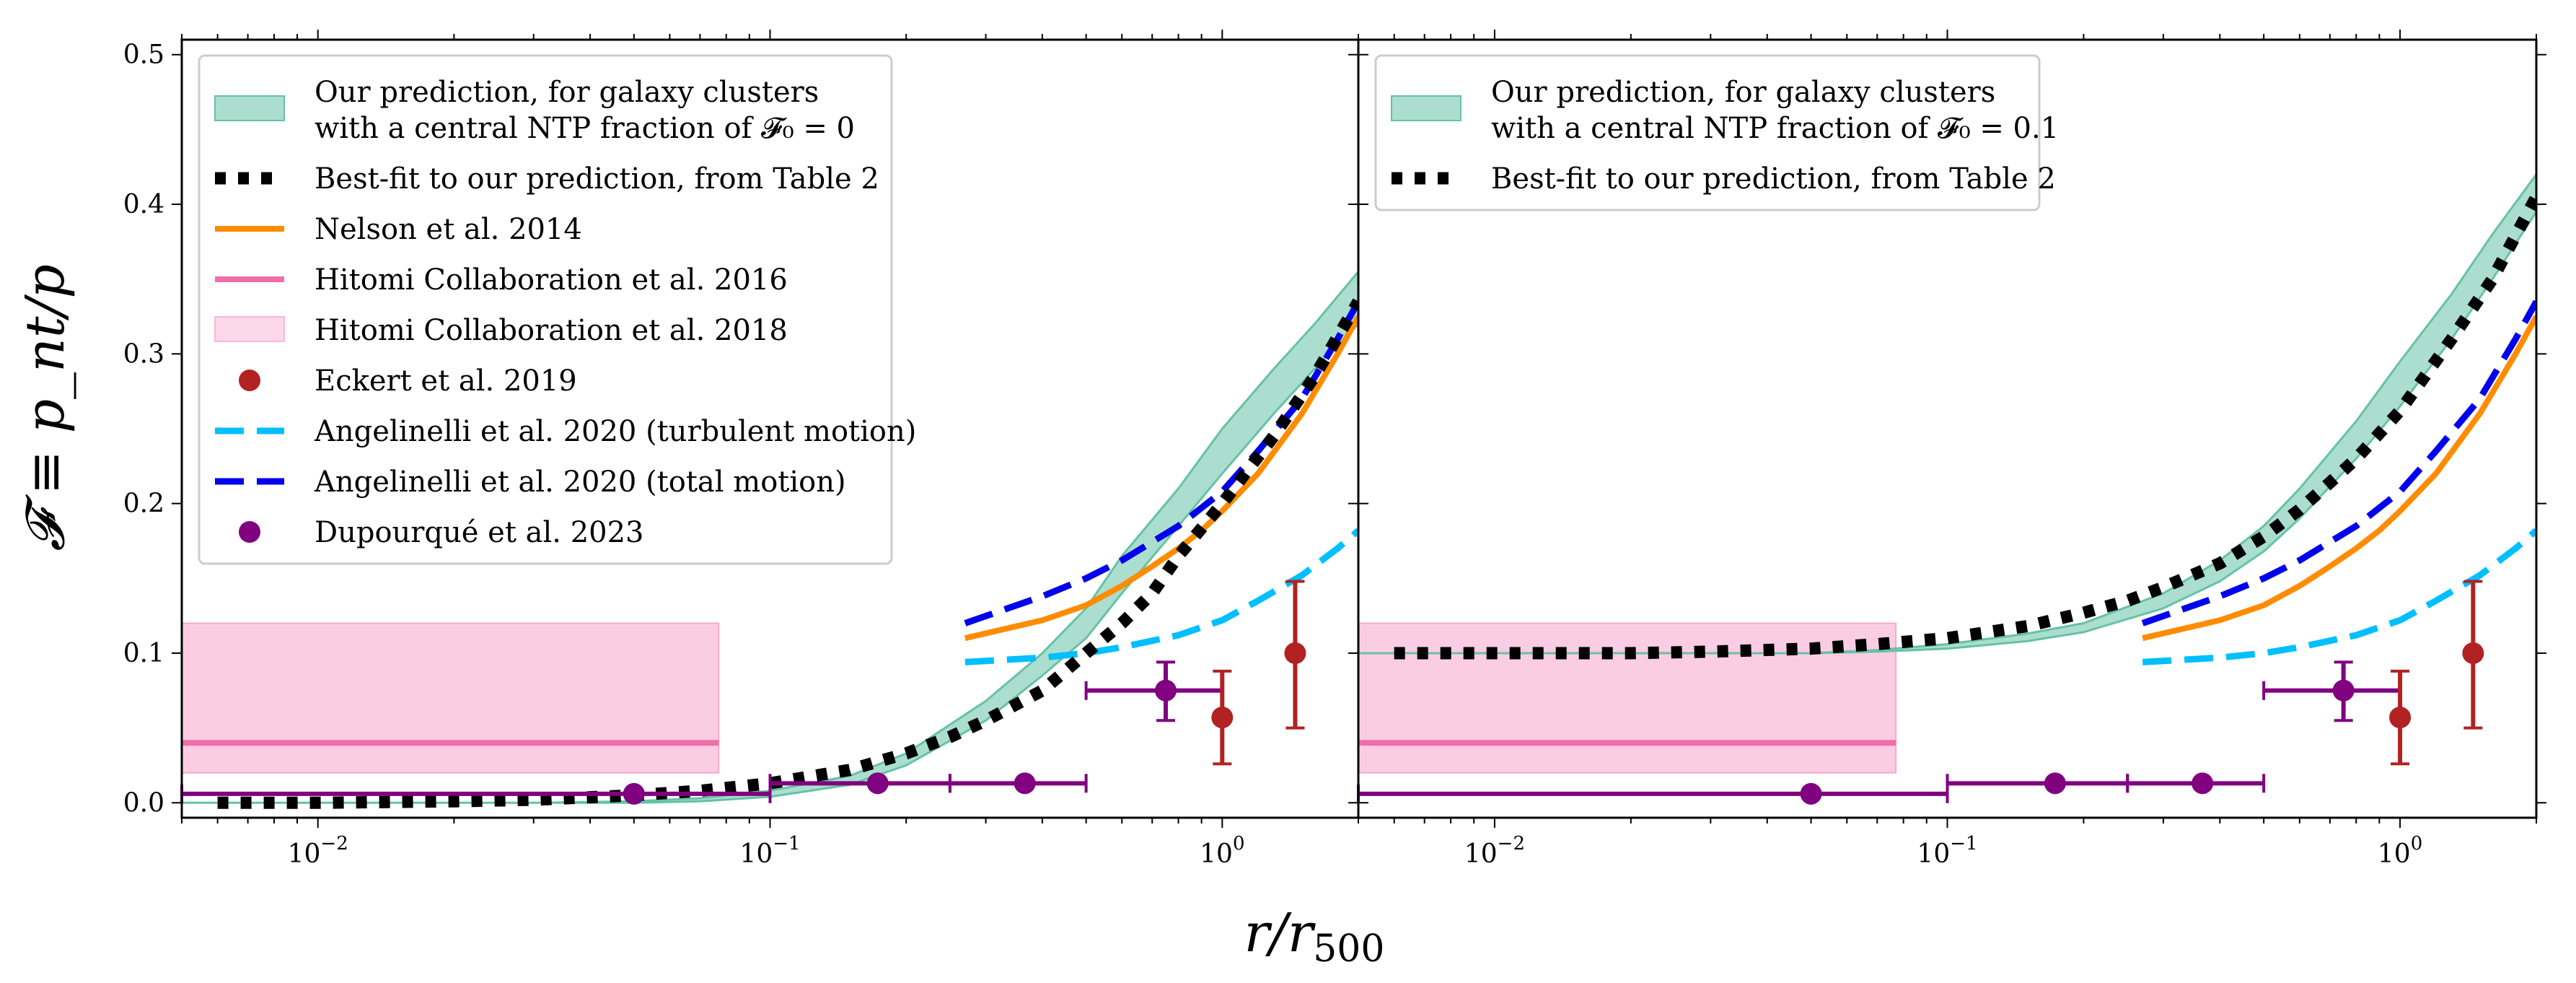  I want to click on legend-item-ang_total: Angelinelli et al. 2020 (total motion), so click(530, 482).